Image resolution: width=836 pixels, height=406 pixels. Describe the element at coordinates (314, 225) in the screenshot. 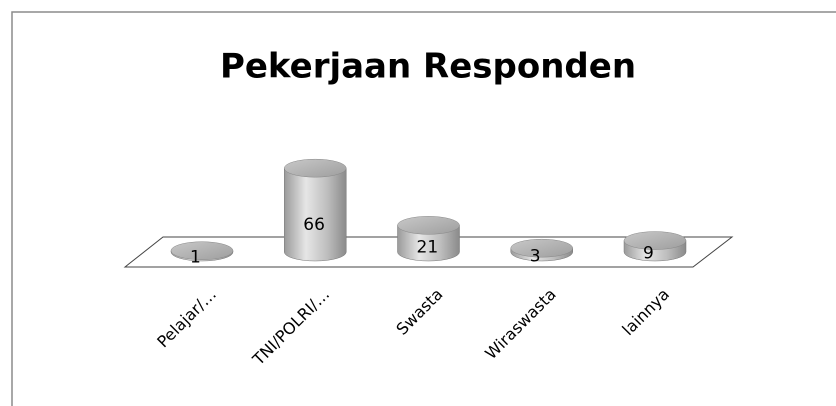

I see `value-label: 66` at that location.